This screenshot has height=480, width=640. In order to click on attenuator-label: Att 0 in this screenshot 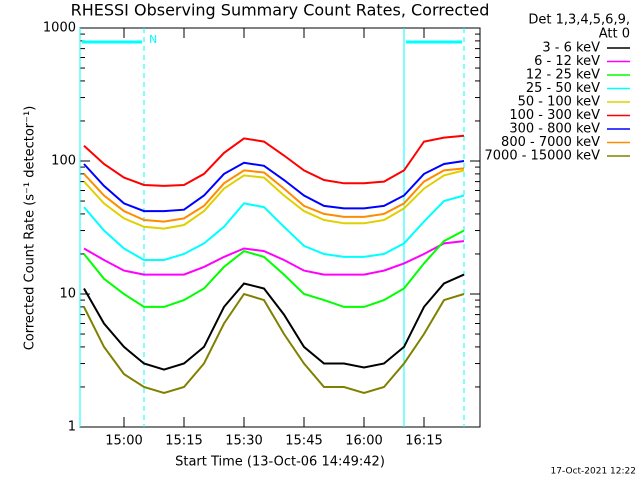, I will do `click(614, 34)`.